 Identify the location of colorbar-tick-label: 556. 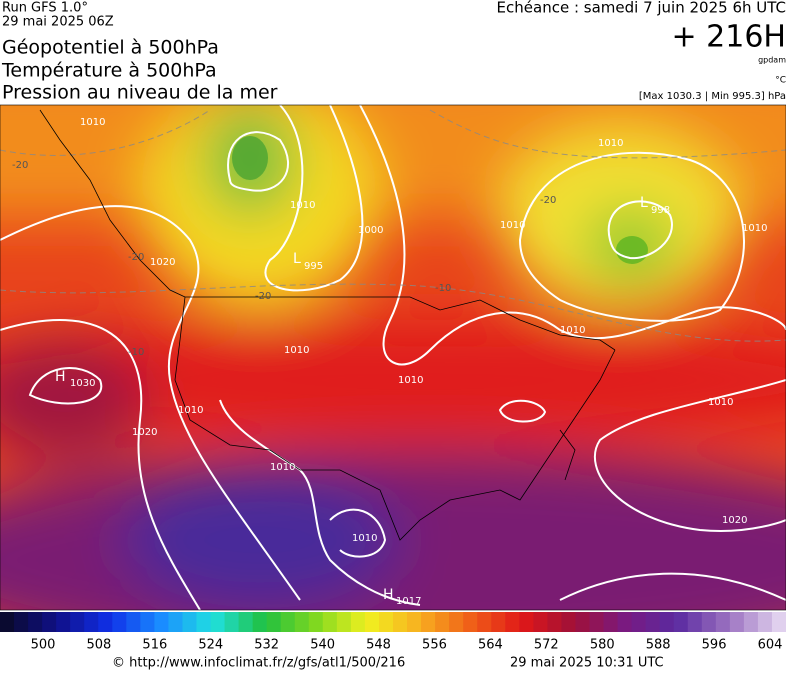
(434, 645).